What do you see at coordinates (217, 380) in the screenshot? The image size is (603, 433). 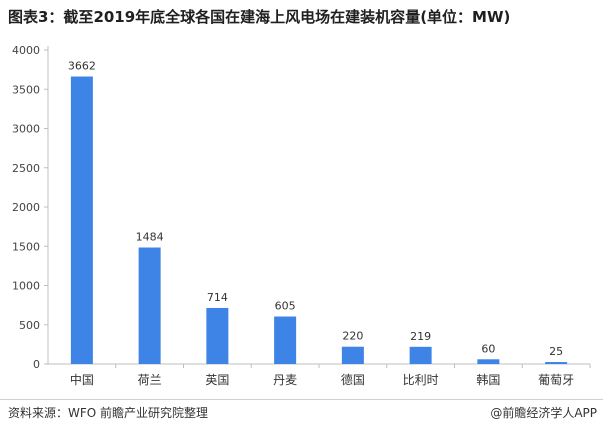 I see `x-tick-label: 英国` at bounding box center [217, 380].